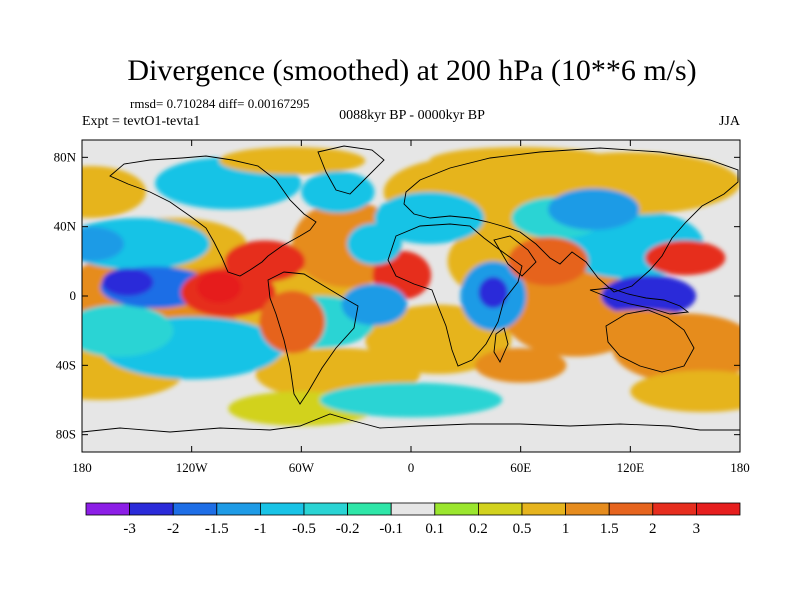 The width and height of the screenshot is (800, 600). What do you see at coordinates (260, 529) in the screenshot?
I see `colorbar-label-3: -1` at bounding box center [260, 529].